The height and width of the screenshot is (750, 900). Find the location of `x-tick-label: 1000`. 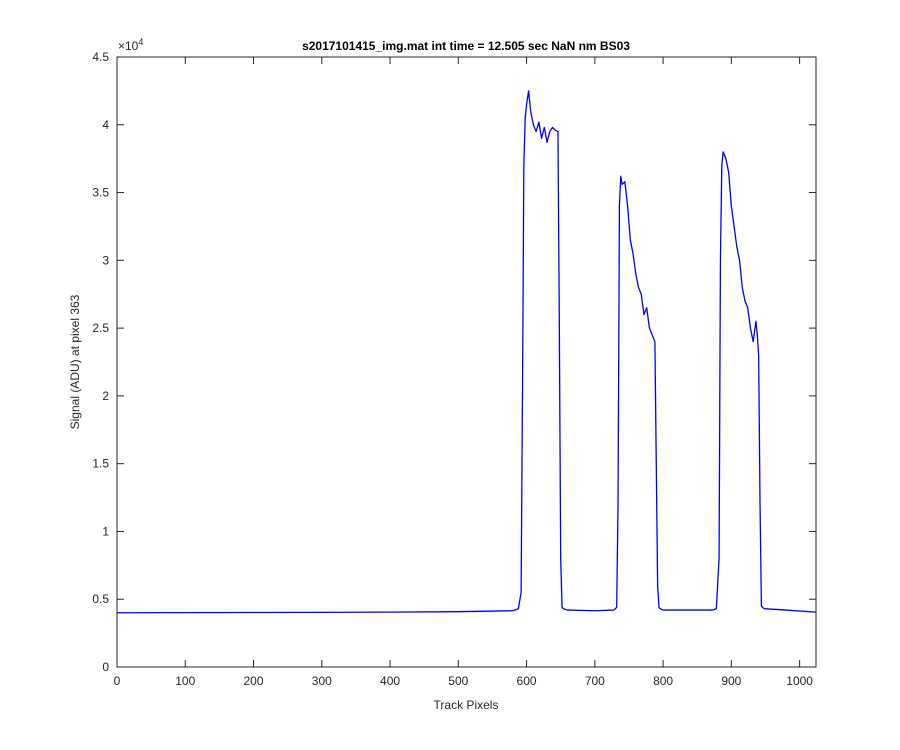

x-tick-label: 1000 is located at coordinates (799, 681).